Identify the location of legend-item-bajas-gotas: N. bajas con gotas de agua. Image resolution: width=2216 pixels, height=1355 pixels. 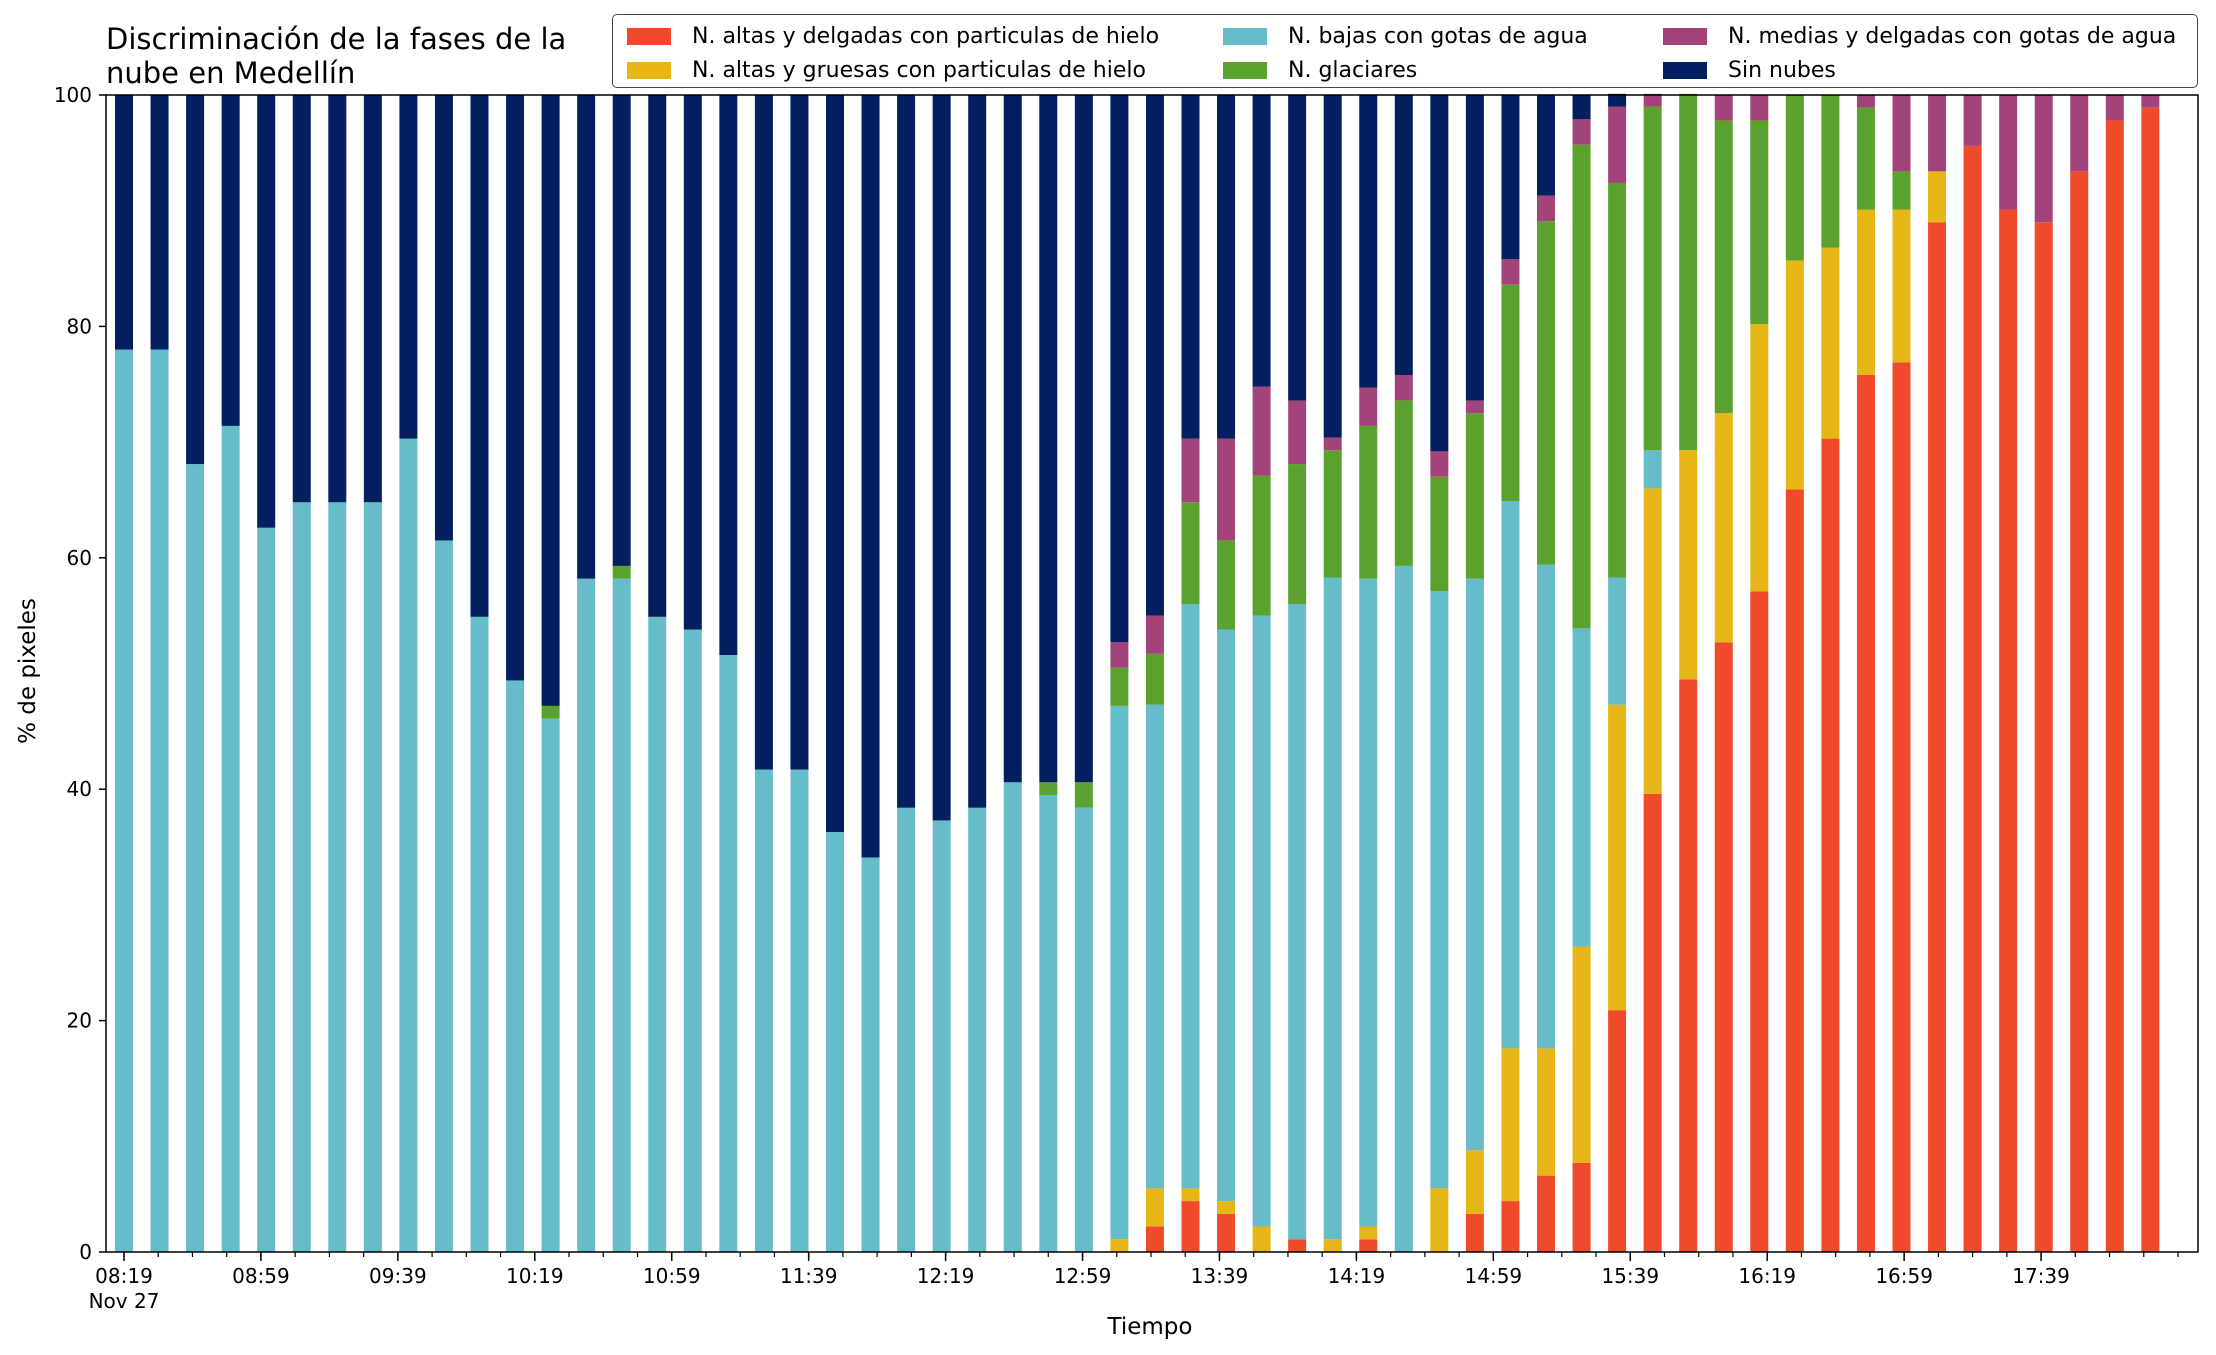
(1443, 36).